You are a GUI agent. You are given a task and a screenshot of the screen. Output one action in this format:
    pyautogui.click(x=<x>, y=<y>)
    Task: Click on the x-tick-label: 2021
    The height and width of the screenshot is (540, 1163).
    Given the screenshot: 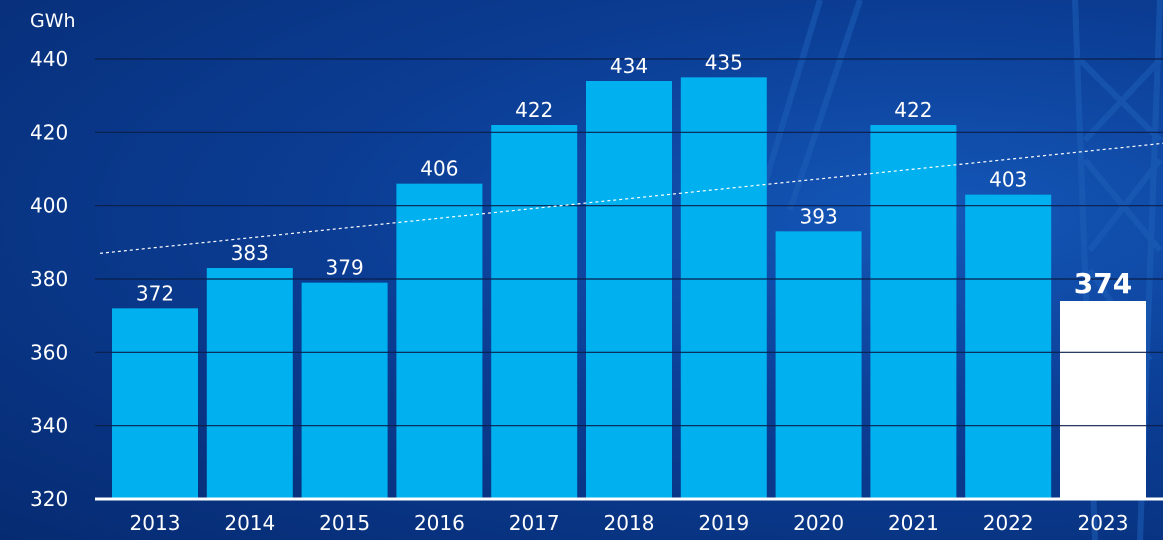 What is the action you would take?
    pyautogui.click(x=913, y=523)
    